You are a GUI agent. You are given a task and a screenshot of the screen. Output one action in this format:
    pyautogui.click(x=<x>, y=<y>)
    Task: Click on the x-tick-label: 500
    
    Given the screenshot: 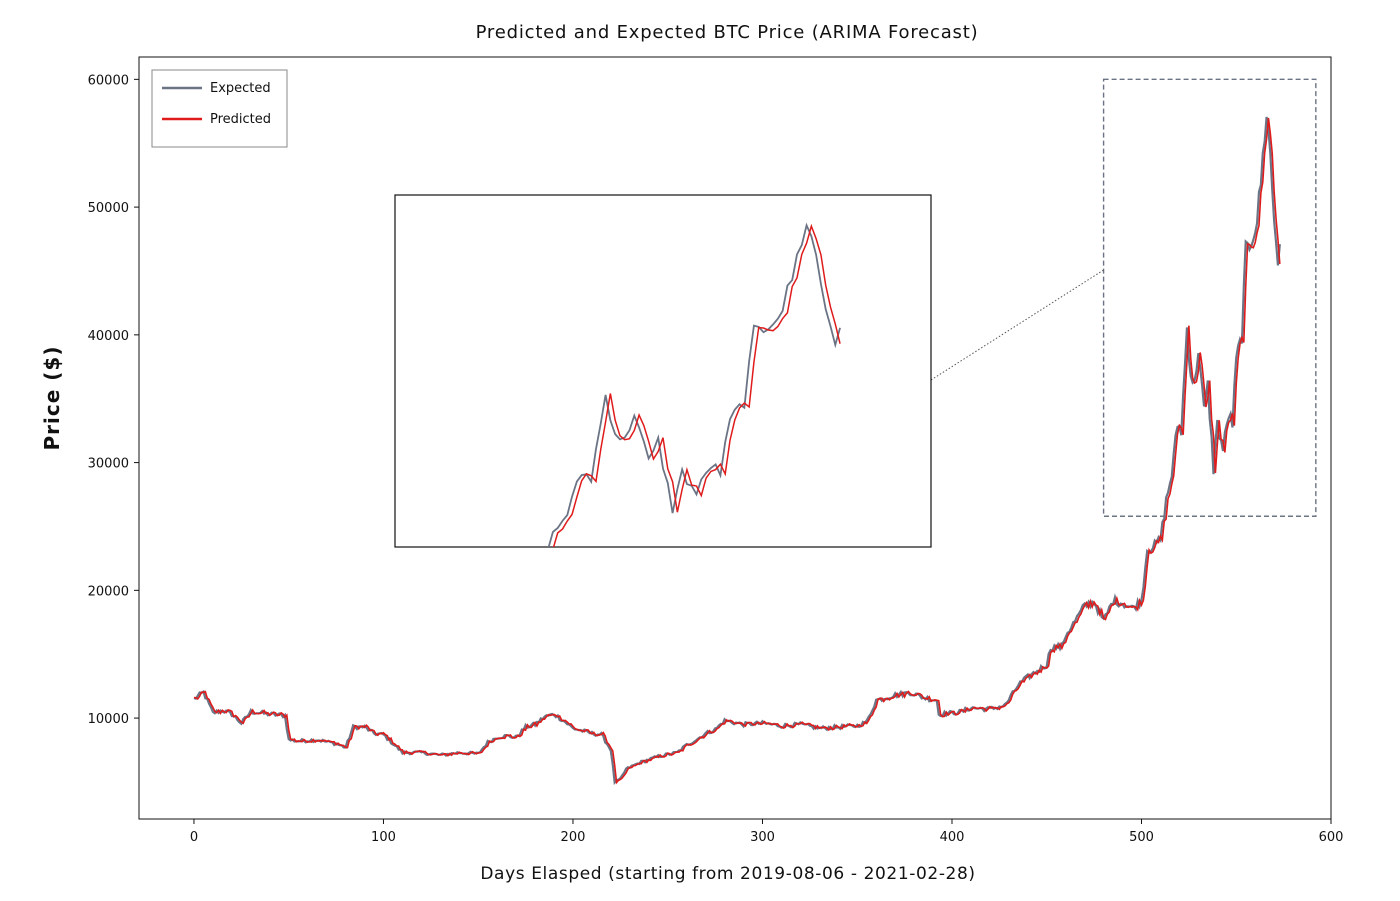 What is the action you would take?
    pyautogui.click(x=1141, y=837)
    